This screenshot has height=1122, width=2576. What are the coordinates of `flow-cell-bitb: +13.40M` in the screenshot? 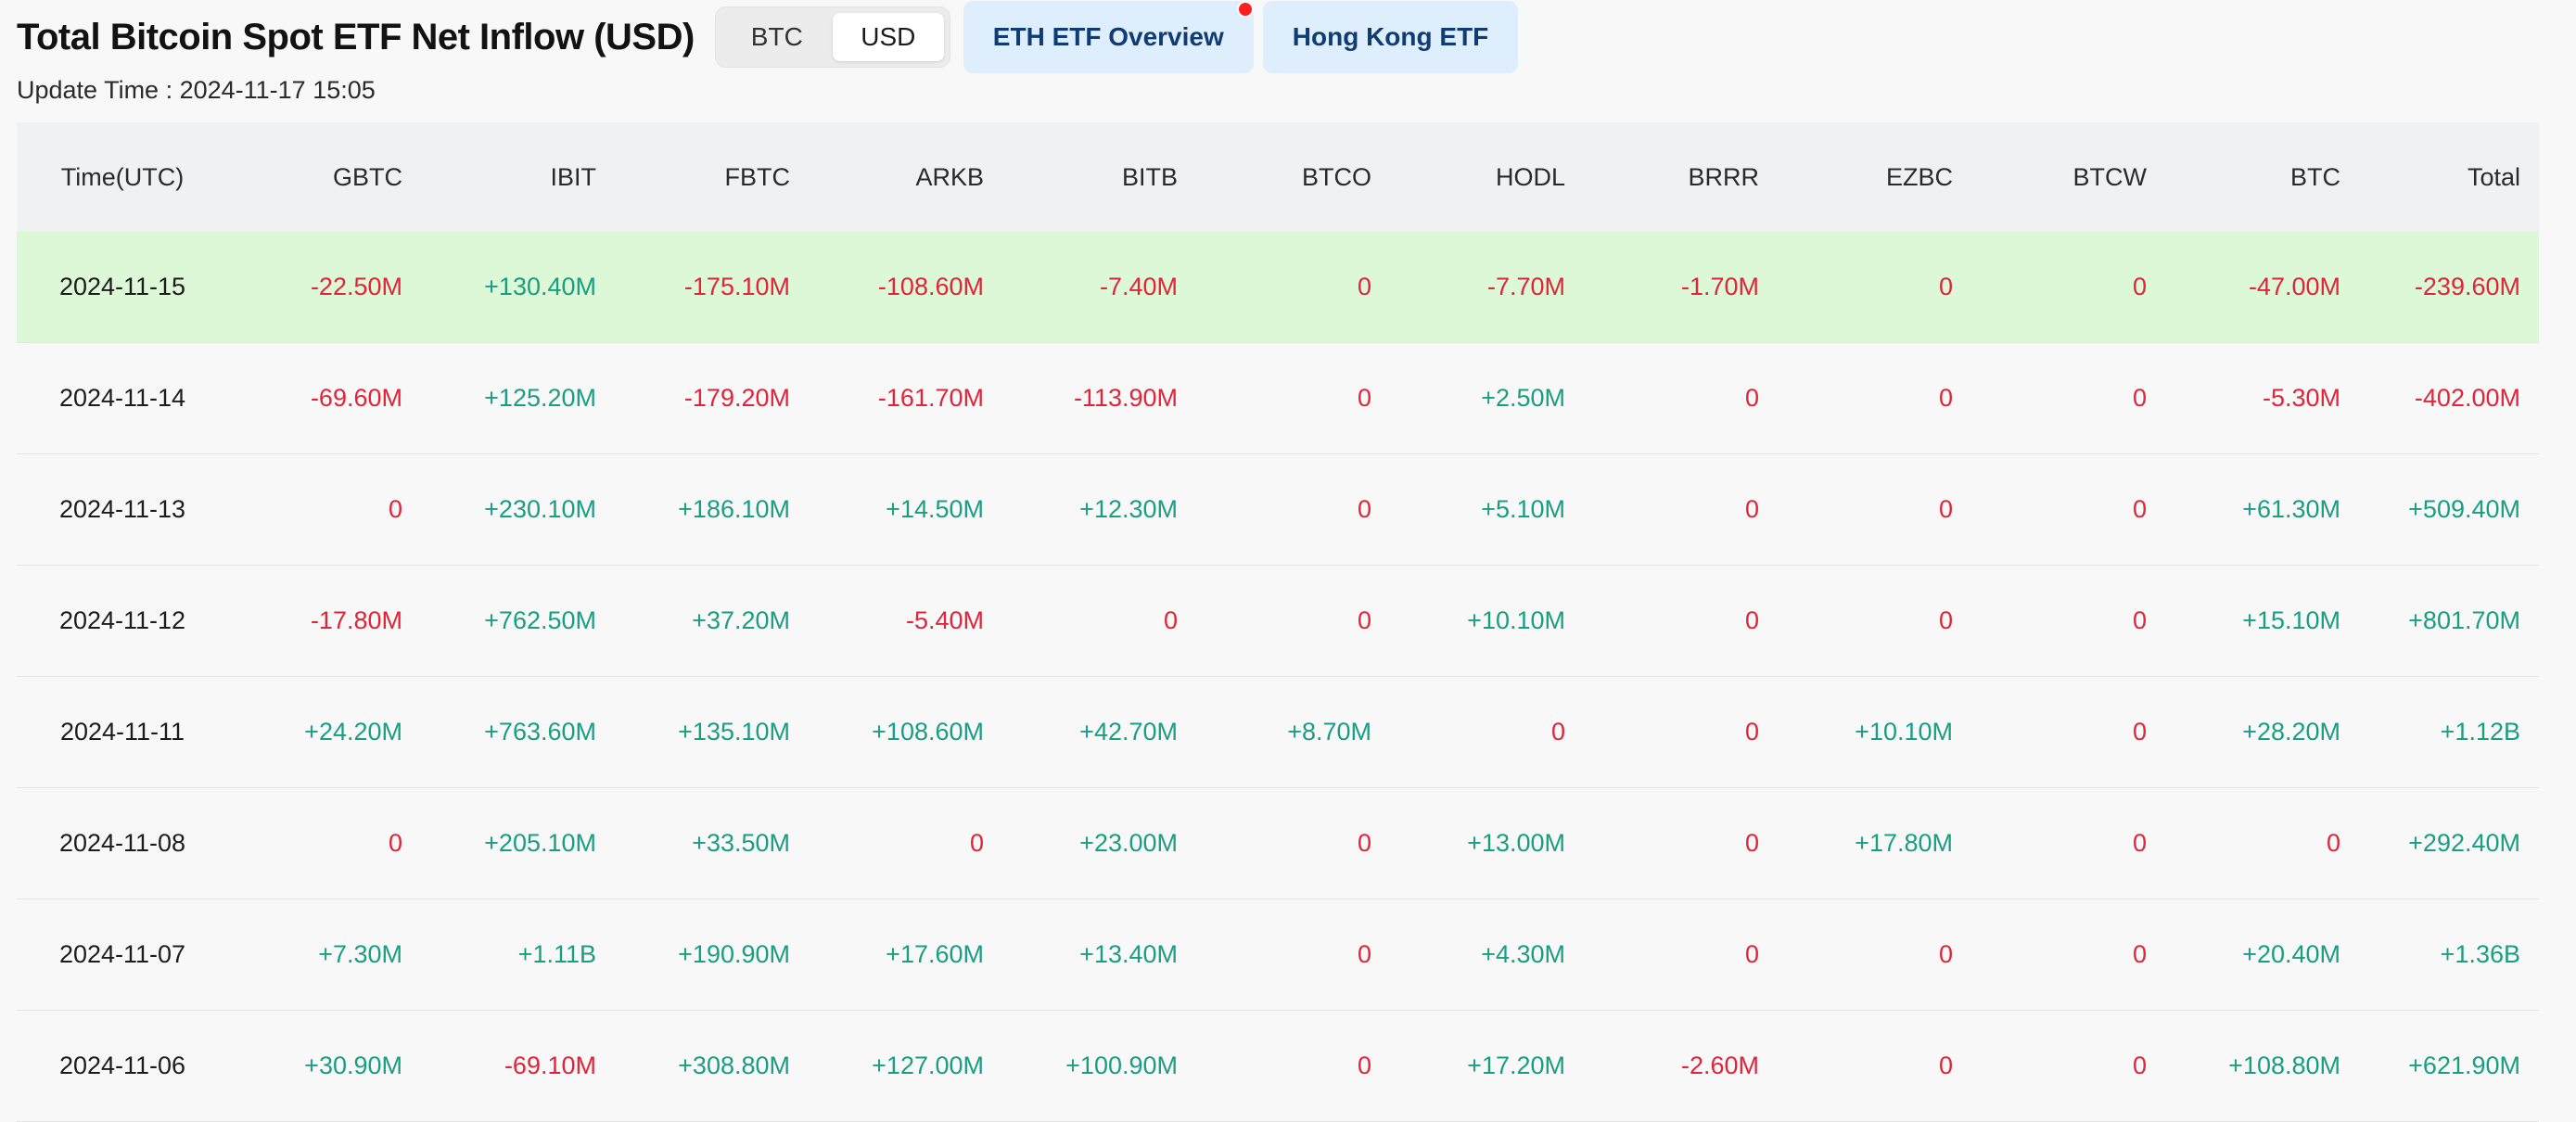 It's located at (1099, 955).